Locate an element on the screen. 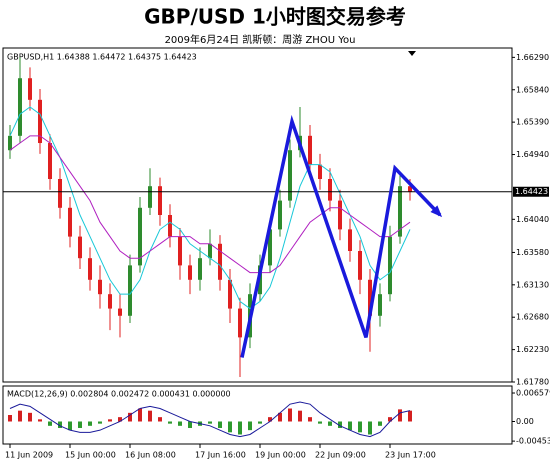  current-price-box is located at coordinates (531, 191).